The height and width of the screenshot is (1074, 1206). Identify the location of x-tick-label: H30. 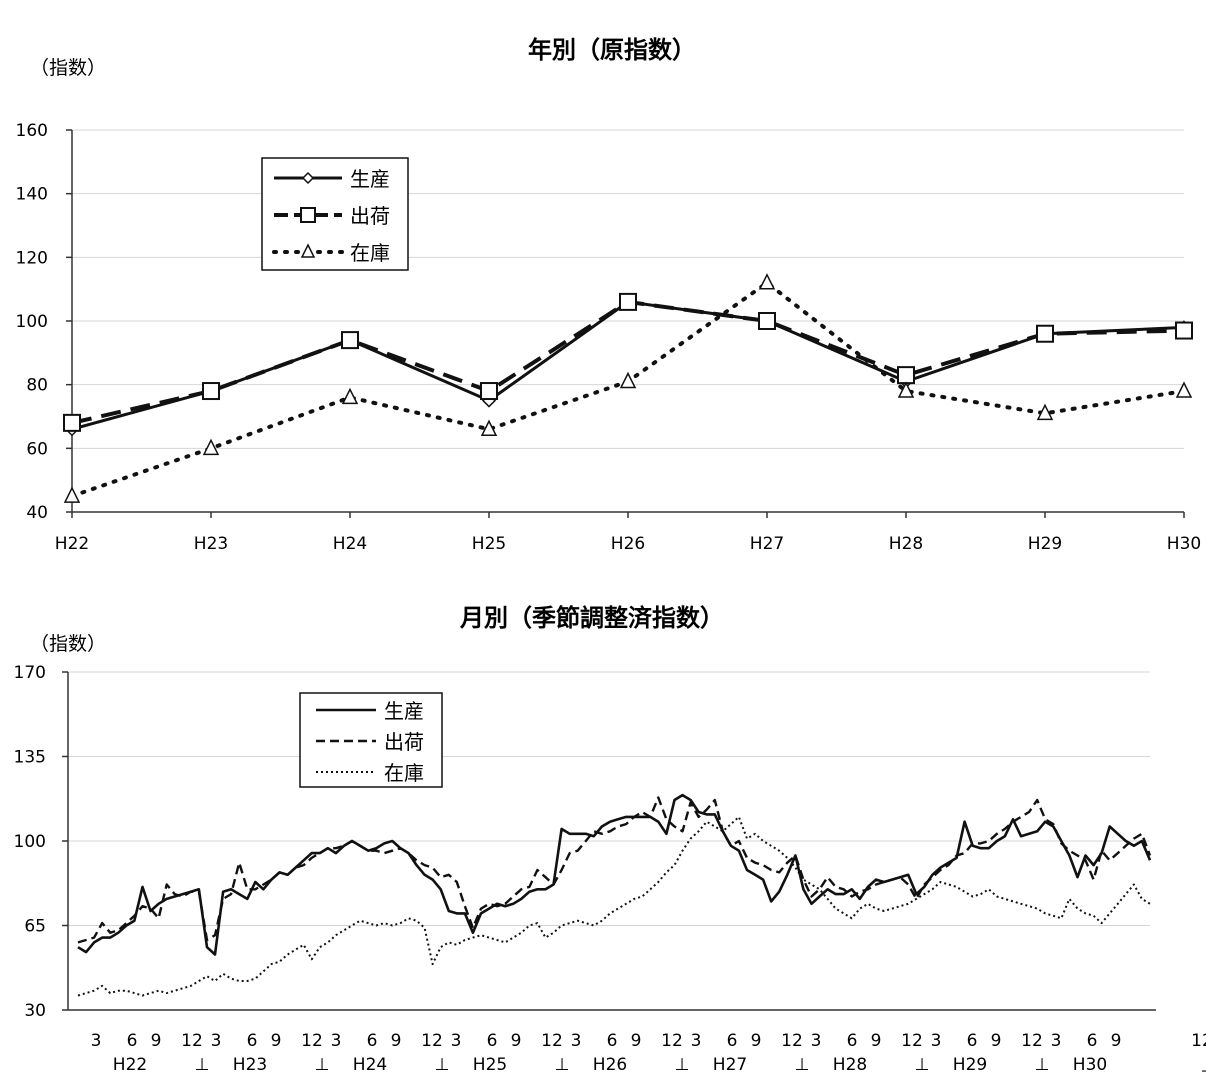
(1184, 544).